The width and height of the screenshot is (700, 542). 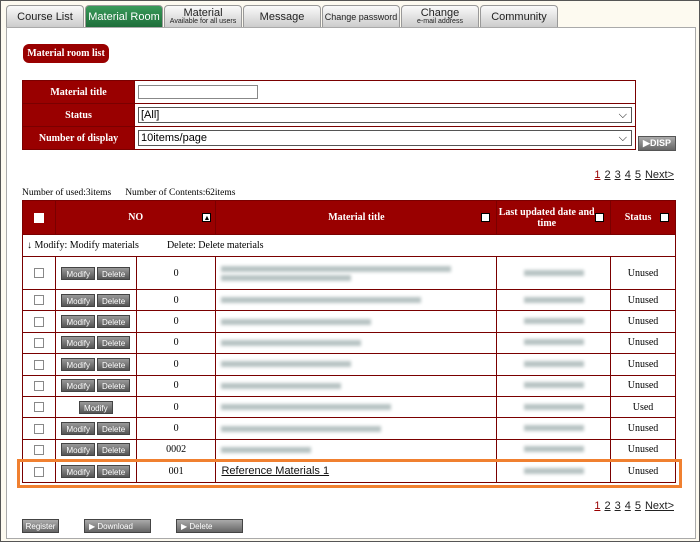 I want to click on material-title-input, so click(x=198, y=92).